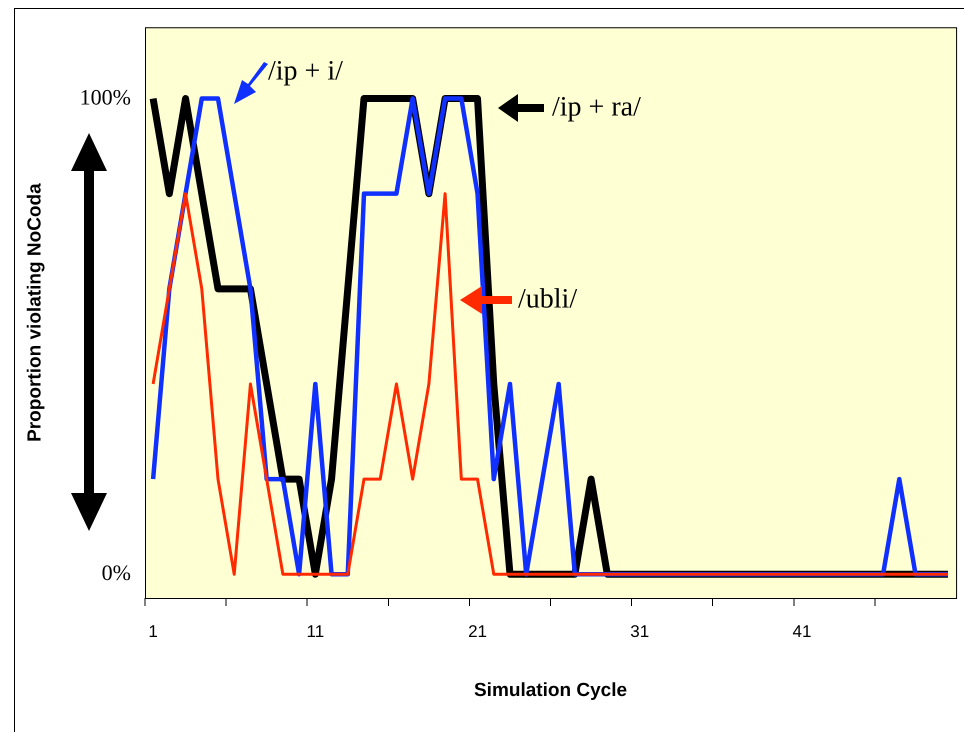 Image resolution: width=964 pixels, height=732 pixels. Describe the element at coordinates (315, 631) in the screenshot. I see `x-tick-label: 11` at that location.